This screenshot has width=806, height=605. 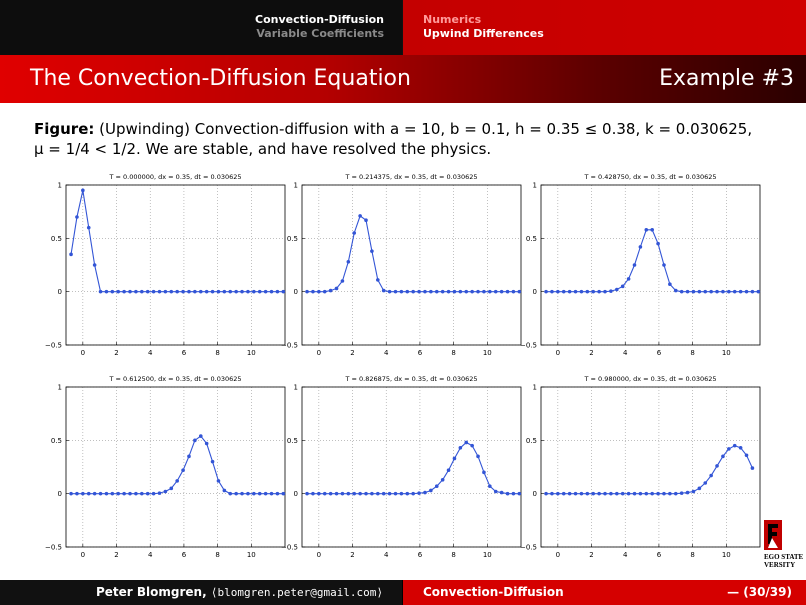 I want to click on frame-title: The Convection-Diffusion Equation, so click(x=220, y=78).